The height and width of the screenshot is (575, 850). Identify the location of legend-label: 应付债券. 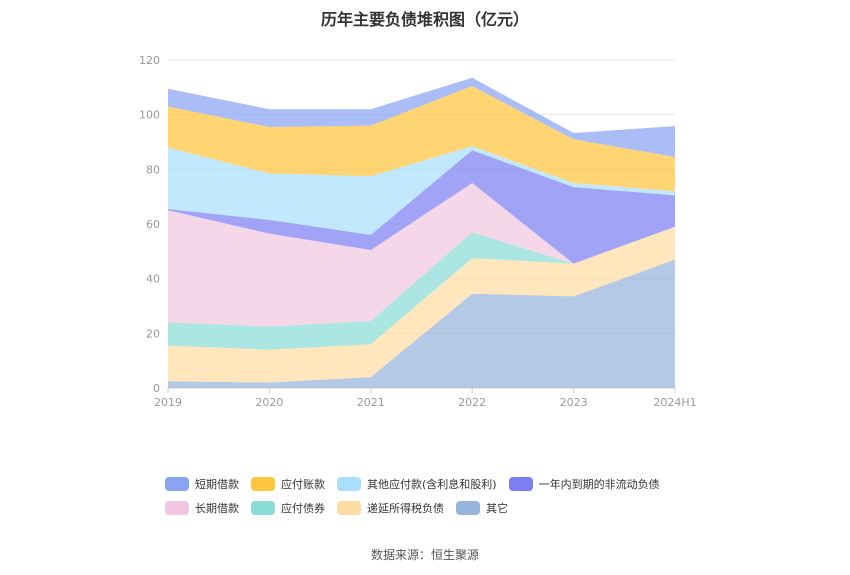
(303, 508).